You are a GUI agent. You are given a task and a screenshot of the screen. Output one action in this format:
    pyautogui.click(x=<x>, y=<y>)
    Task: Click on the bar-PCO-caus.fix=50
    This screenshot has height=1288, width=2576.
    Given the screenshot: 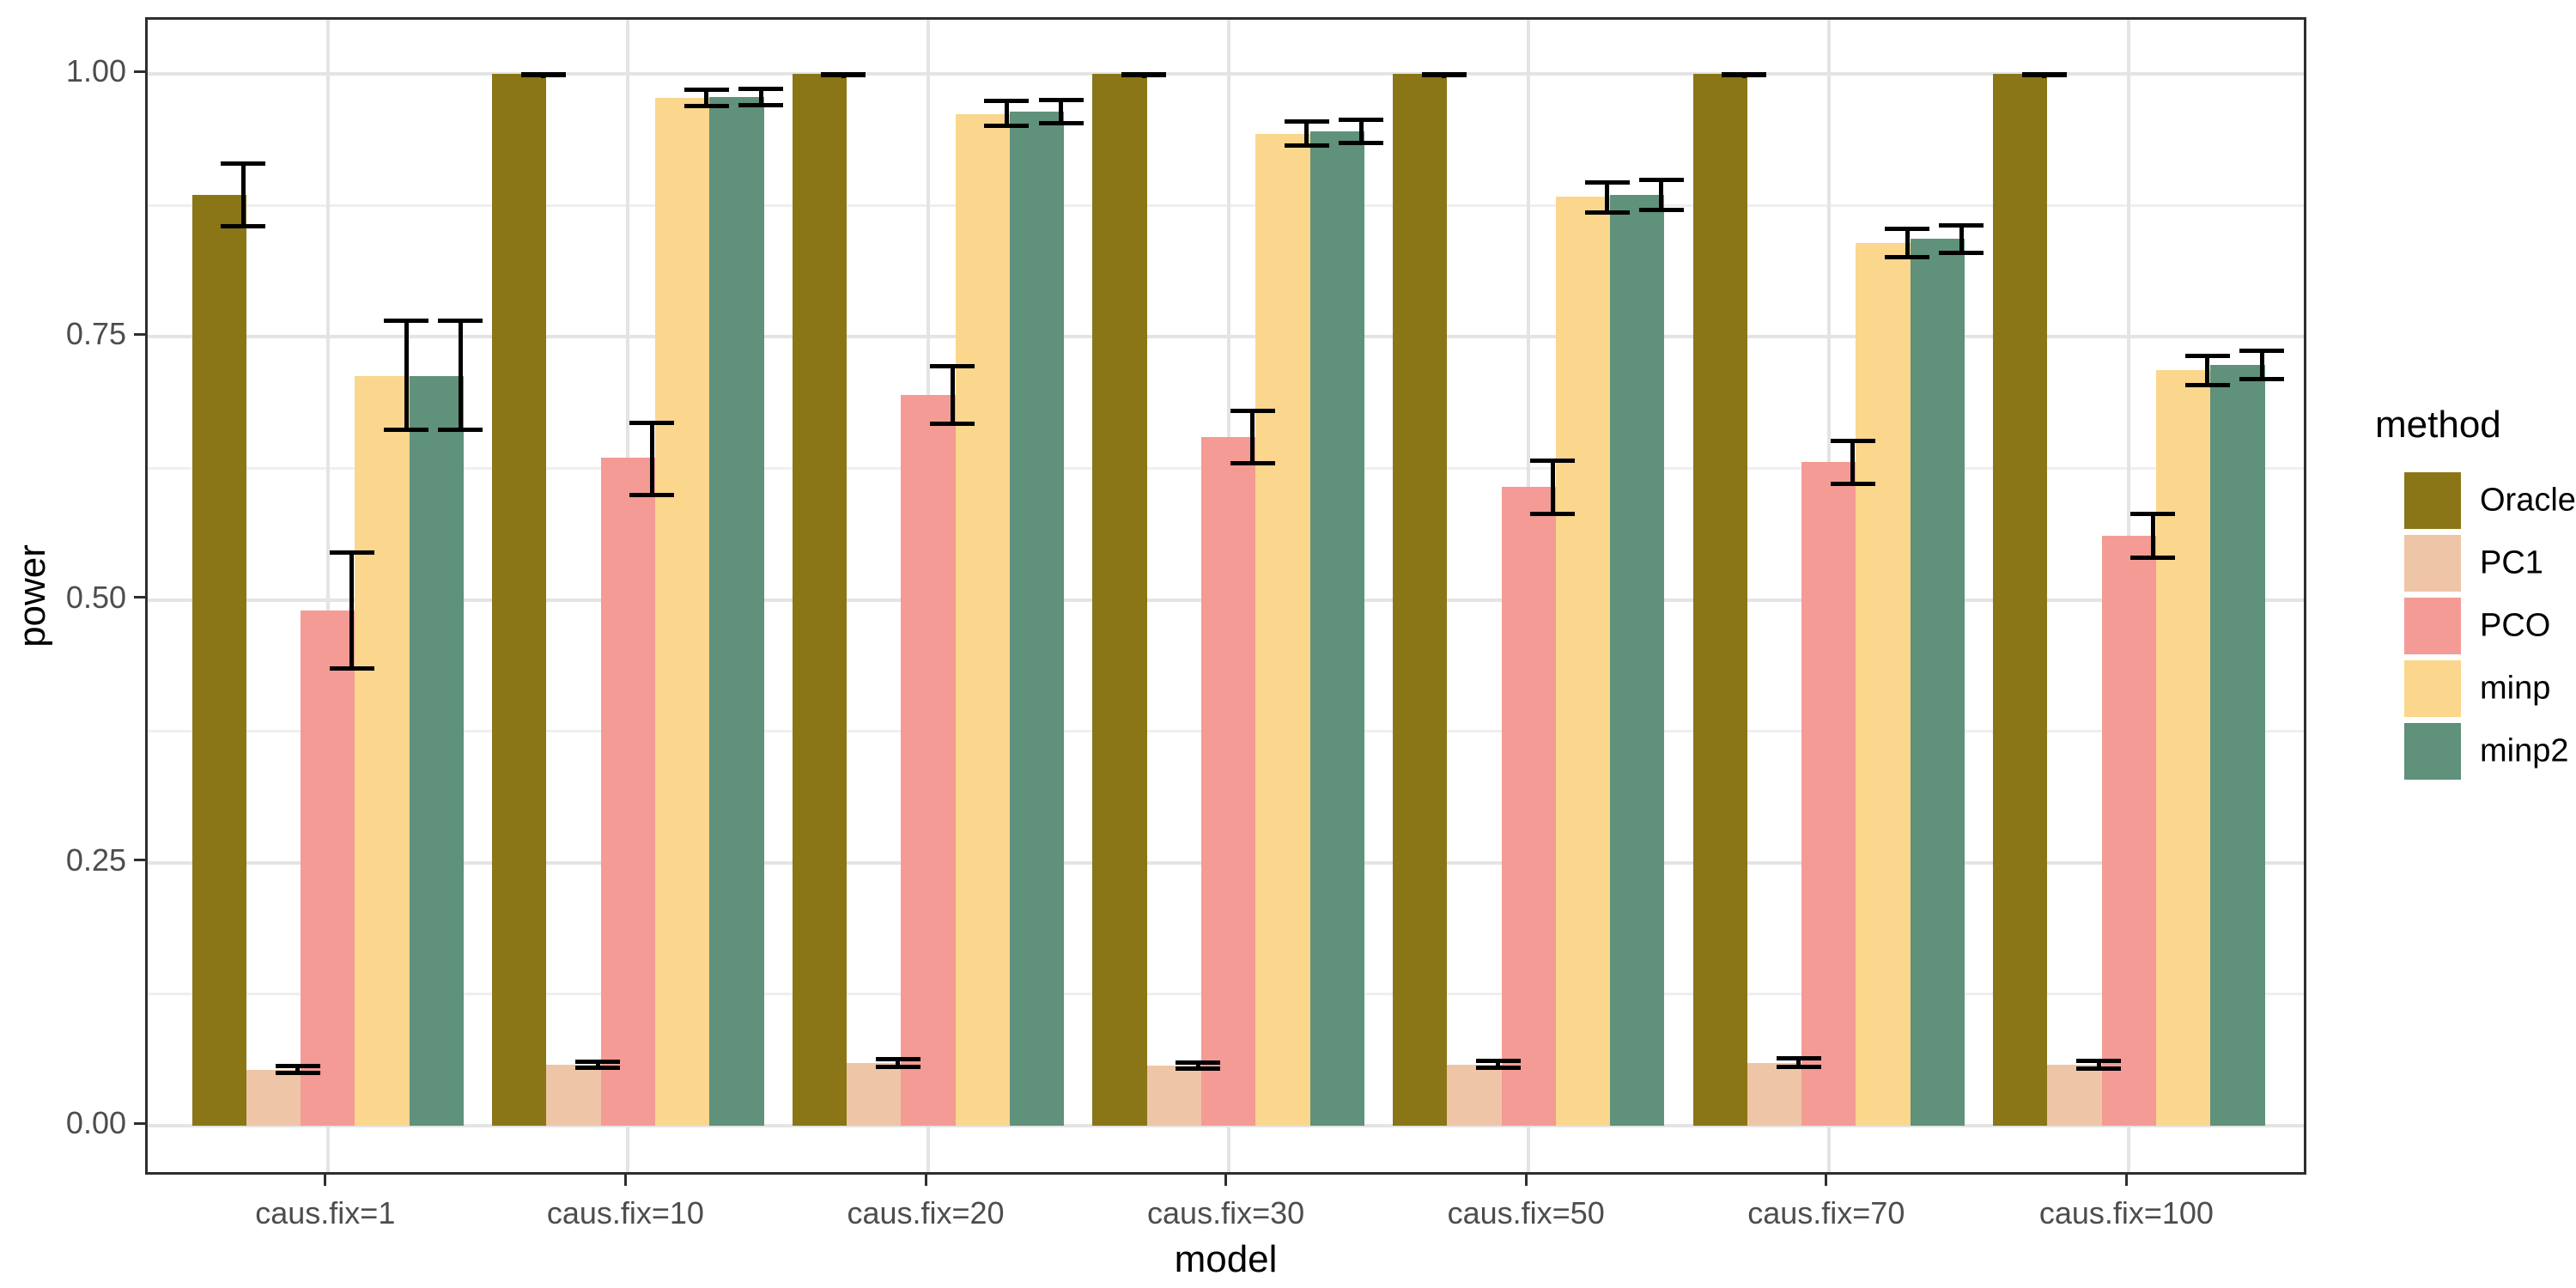 What is the action you would take?
    pyautogui.click(x=1528, y=806)
    